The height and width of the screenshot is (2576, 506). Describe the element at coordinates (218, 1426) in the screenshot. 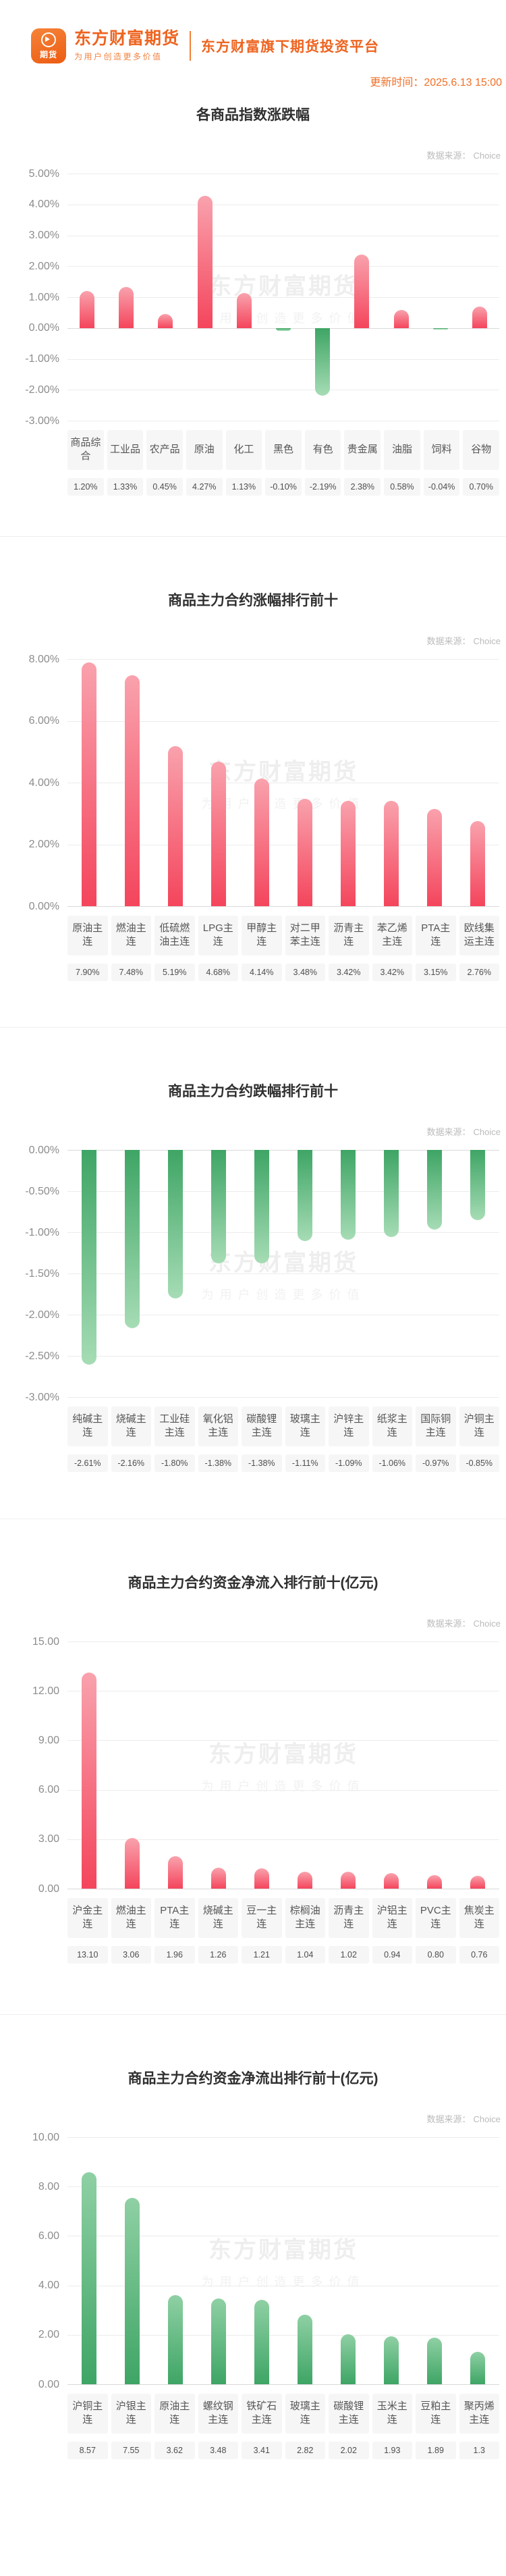

I see `category-label: 氧化铝主连` at that location.